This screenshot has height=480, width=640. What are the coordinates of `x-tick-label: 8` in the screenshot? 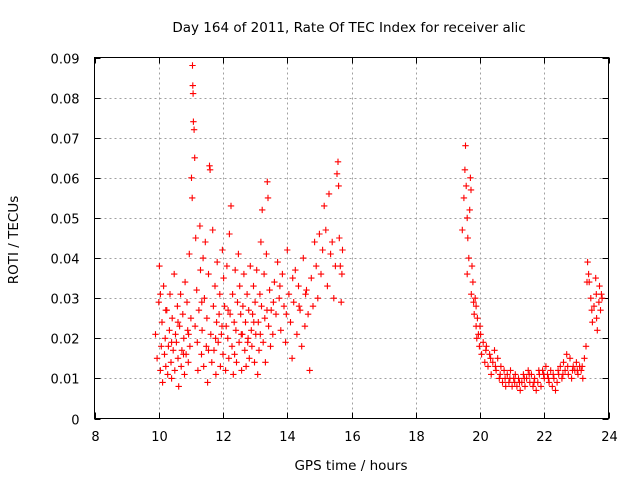 It's located at (95, 437).